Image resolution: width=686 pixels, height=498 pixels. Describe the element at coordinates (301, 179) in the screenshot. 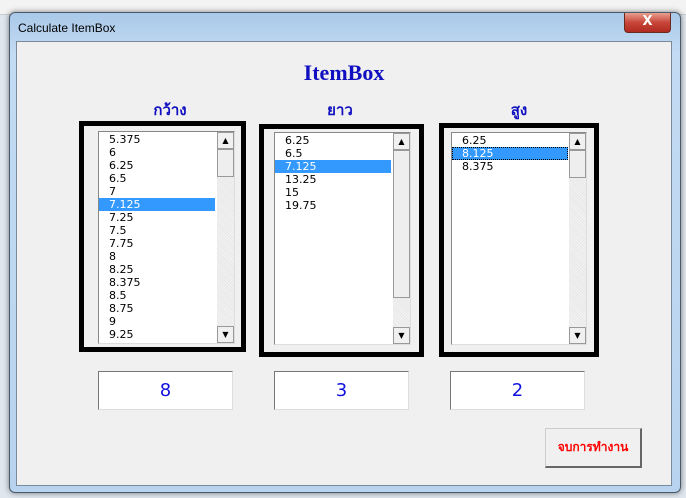

I see `list-item: 13.25` at that location.